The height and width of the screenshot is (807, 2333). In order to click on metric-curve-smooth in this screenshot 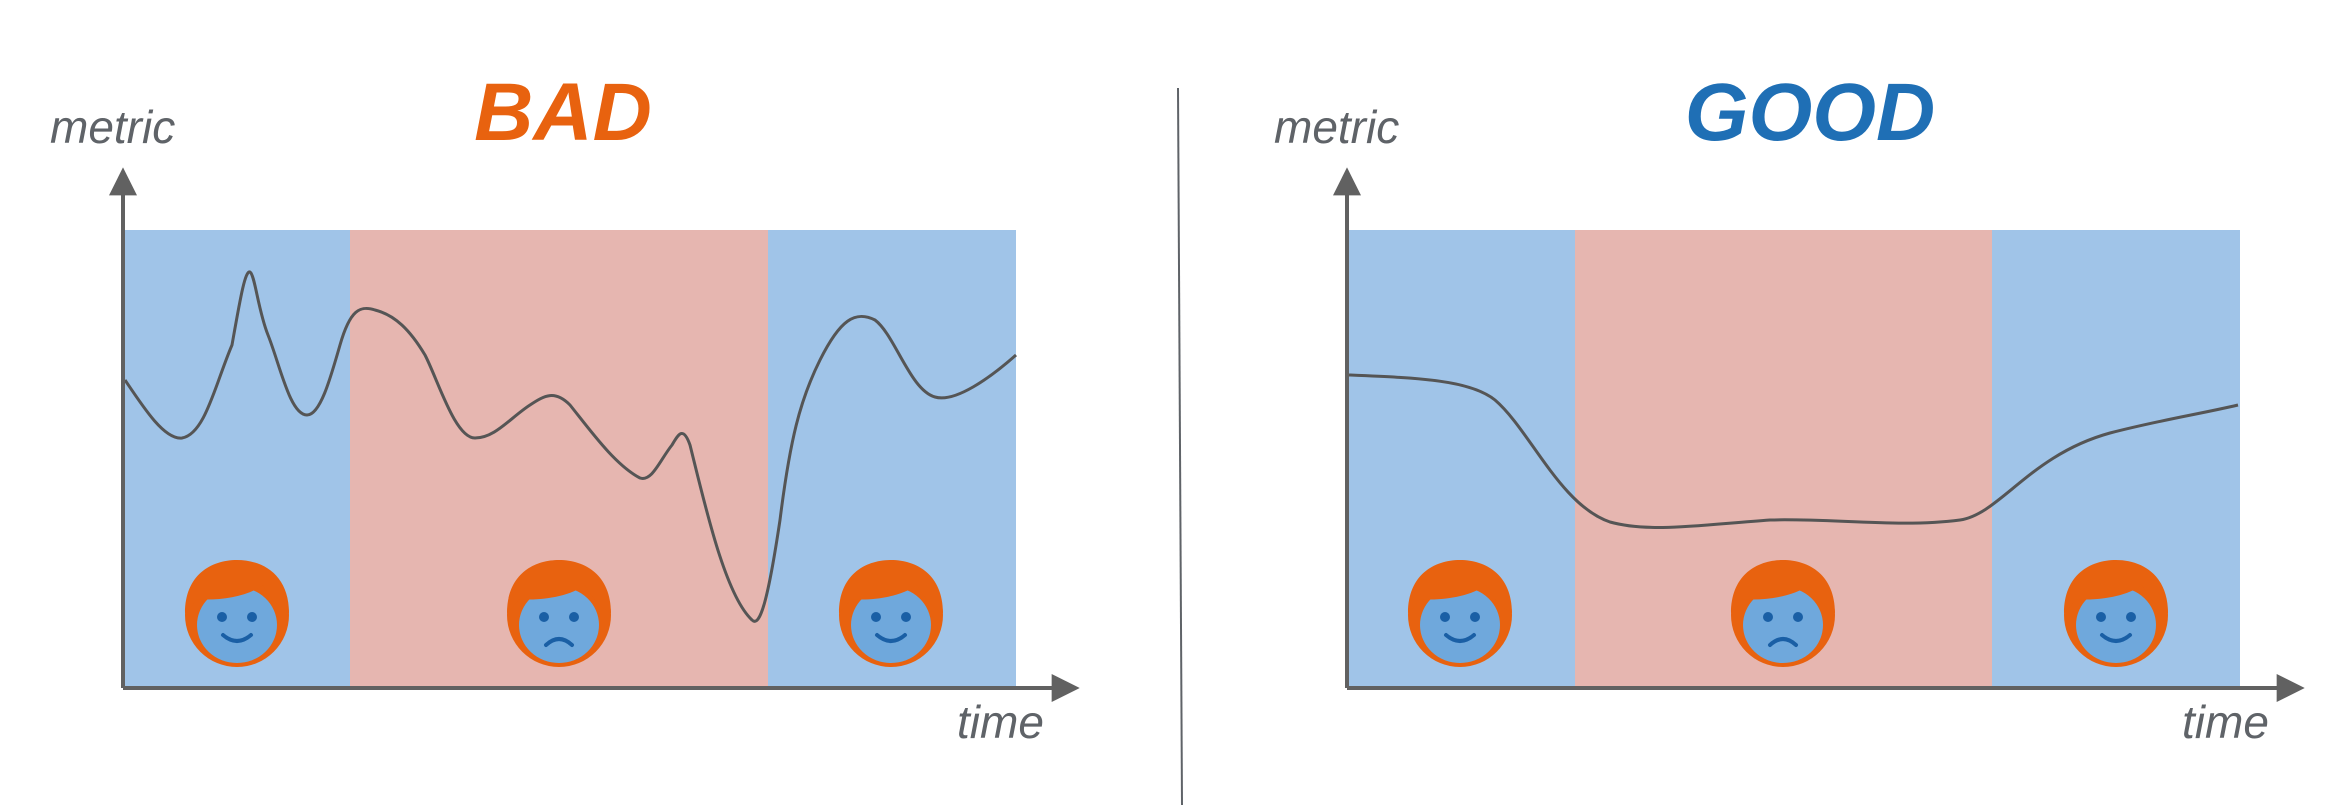, I will do `click(1793, 451)`.